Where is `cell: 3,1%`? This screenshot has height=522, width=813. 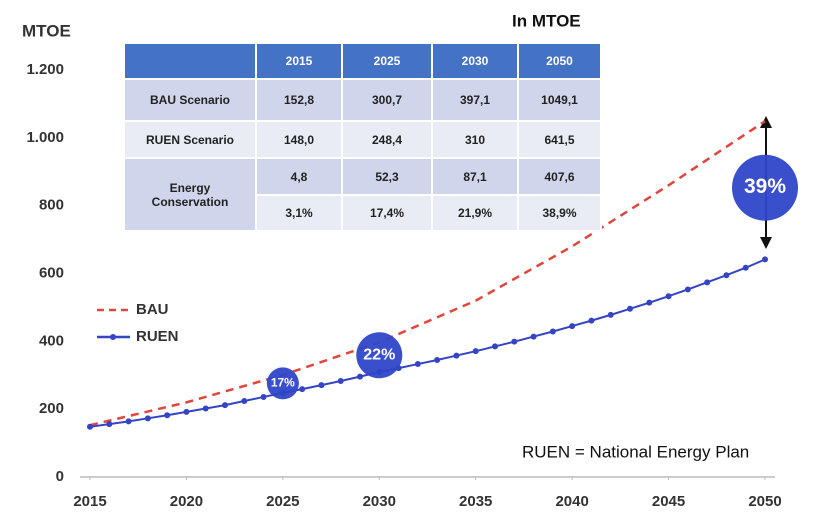 cell: 3,1% is located at coordinates (299, 213).